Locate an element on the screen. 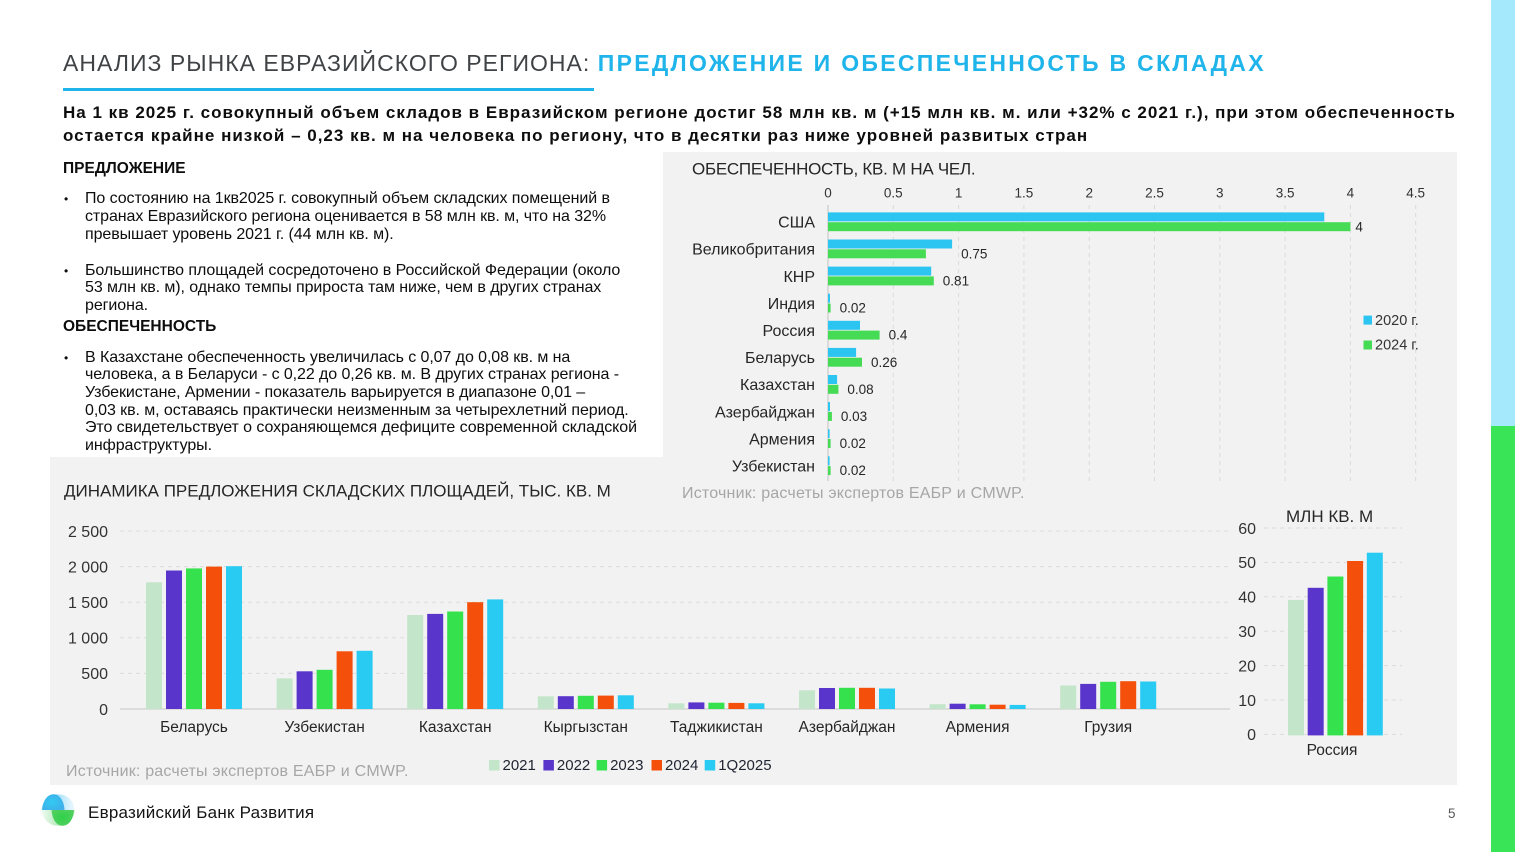 The width and height of the screenshot is (1515, 852). svg-text: 10 is located at coordinates (1247, 701).